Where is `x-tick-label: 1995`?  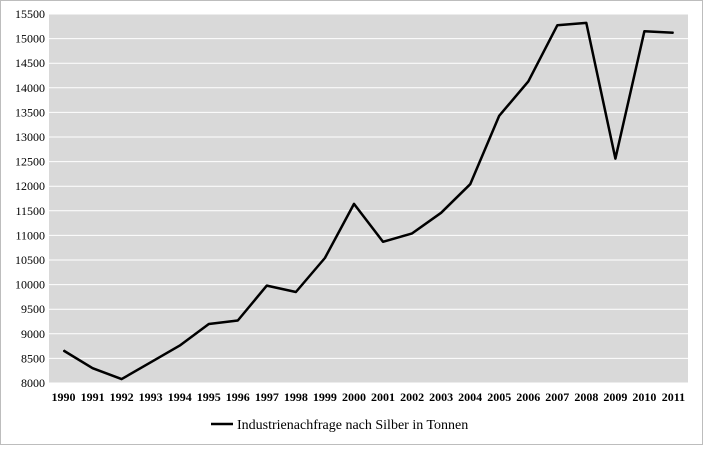 x-tick-label: 1995 is located at coordinates (209, 397).